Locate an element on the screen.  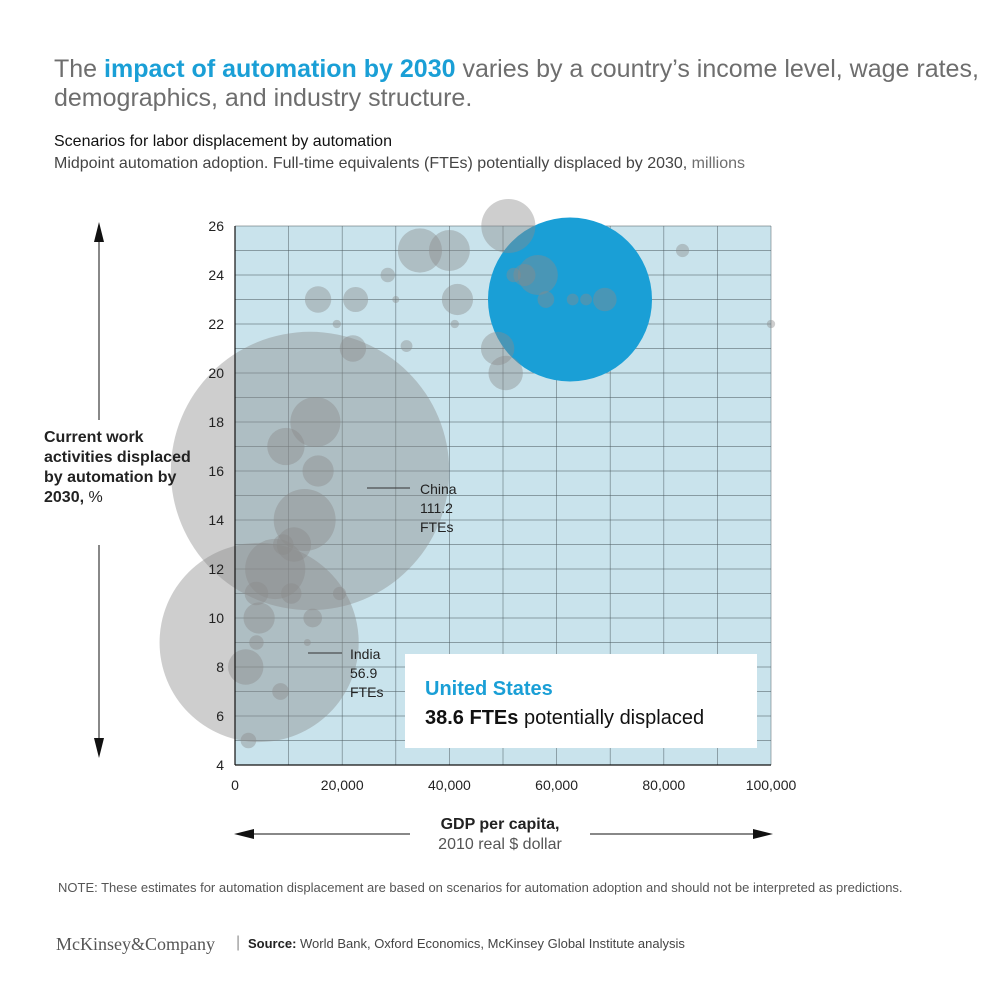
y-tick-label: 24 is located at coordinates (216, 275).